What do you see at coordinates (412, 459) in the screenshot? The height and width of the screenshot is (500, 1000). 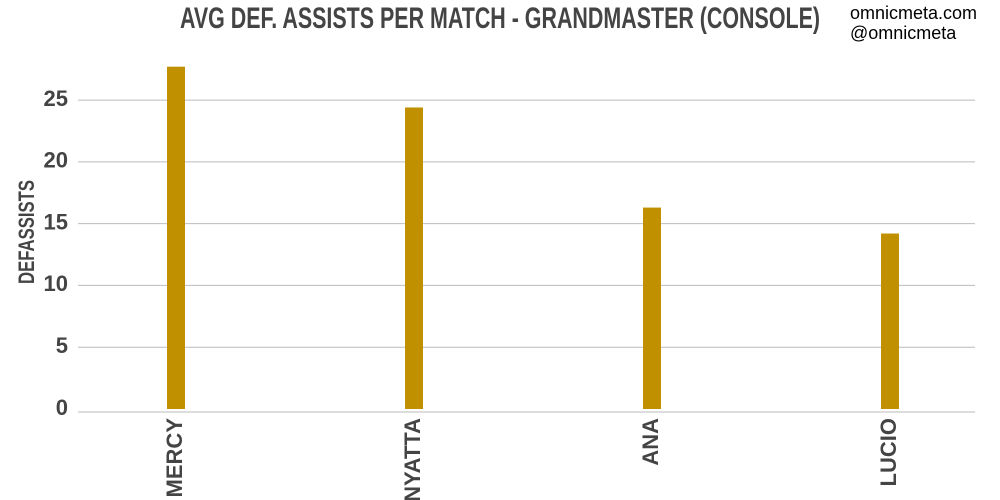 I see `x-tick-label: ZENYATTA` at bounding box center [412, 459].